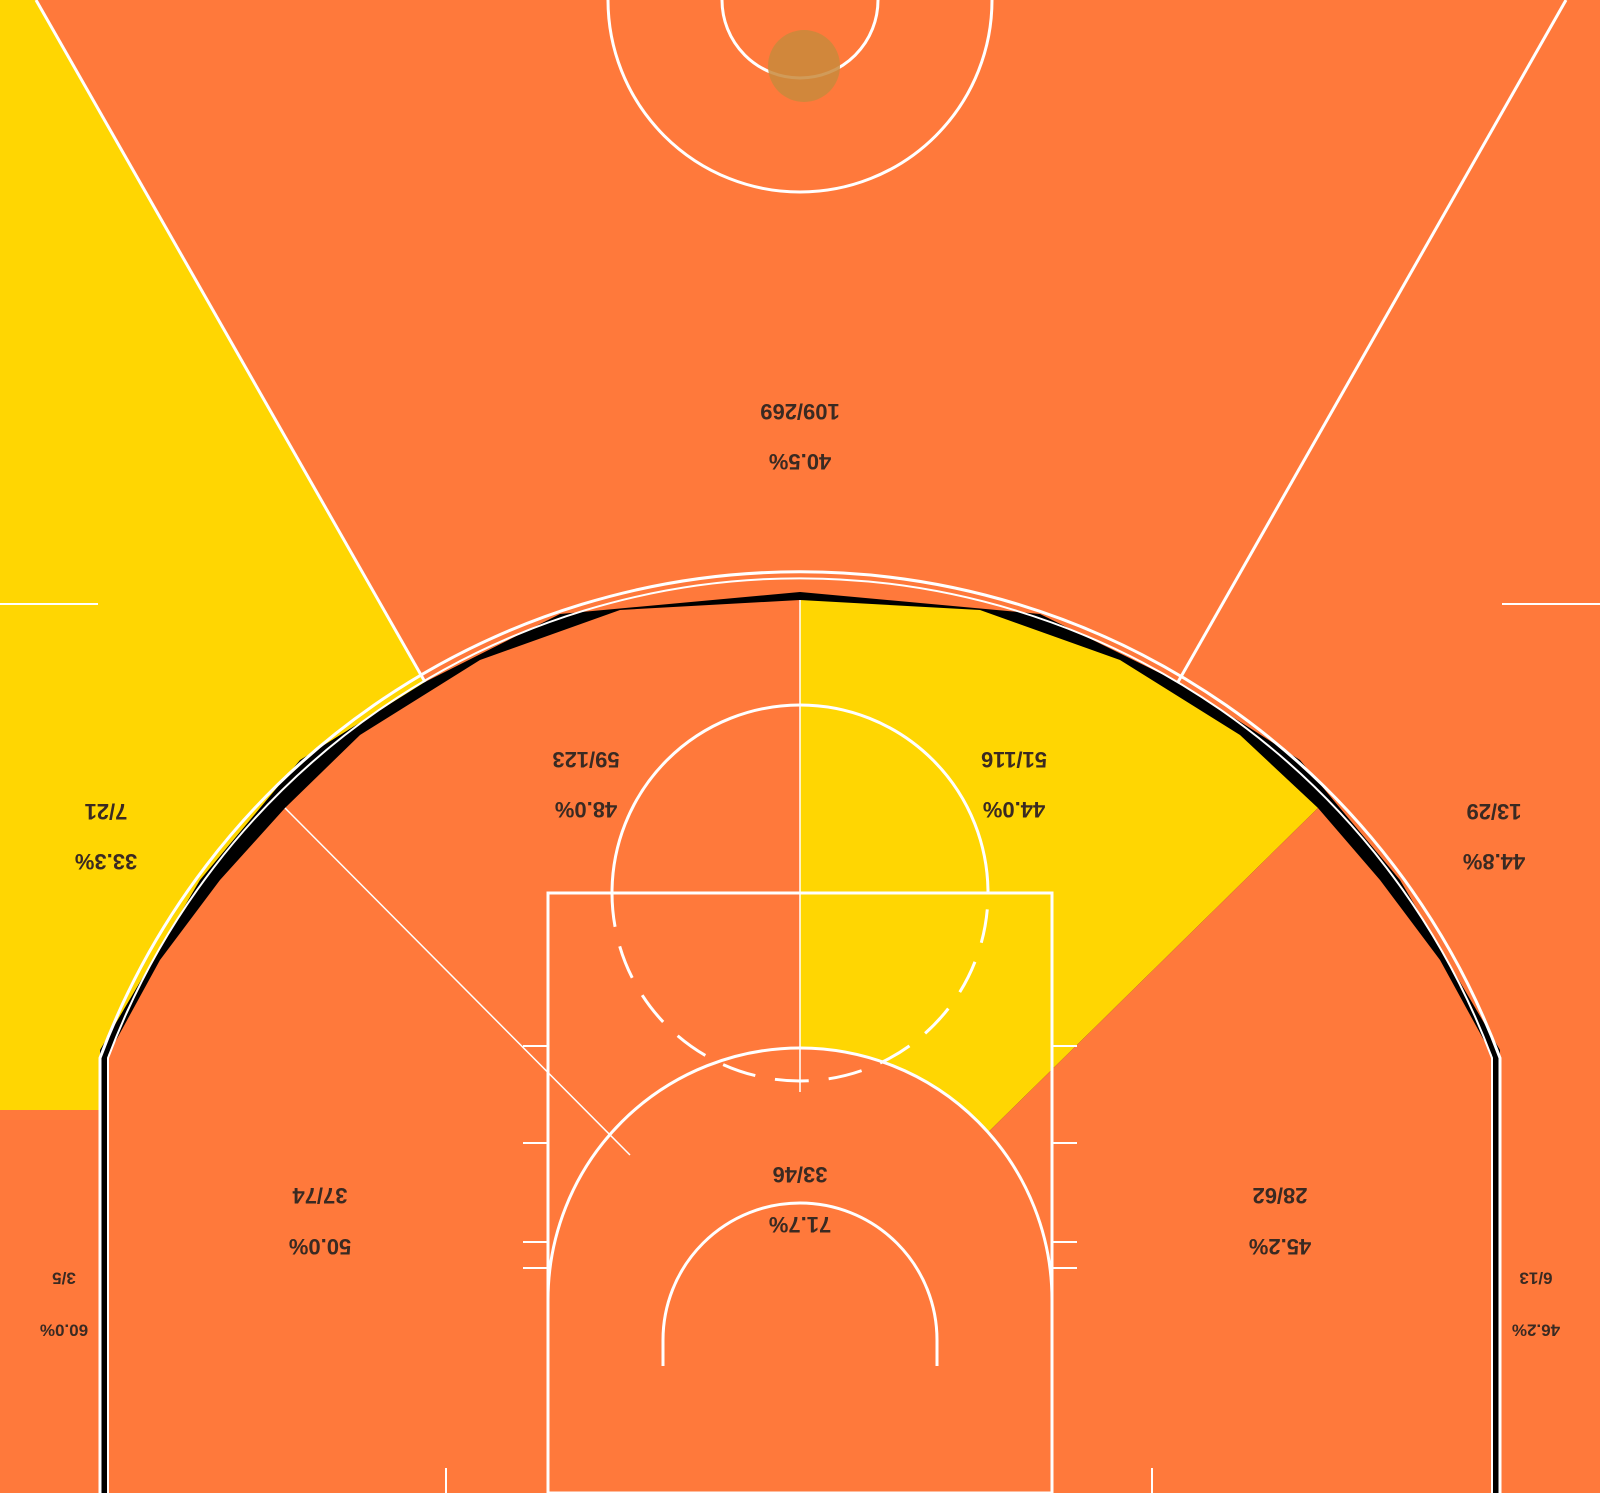  I want to click on zone-left-baseline-mid-percent-label: 45.2%, so click(1280, 1246).